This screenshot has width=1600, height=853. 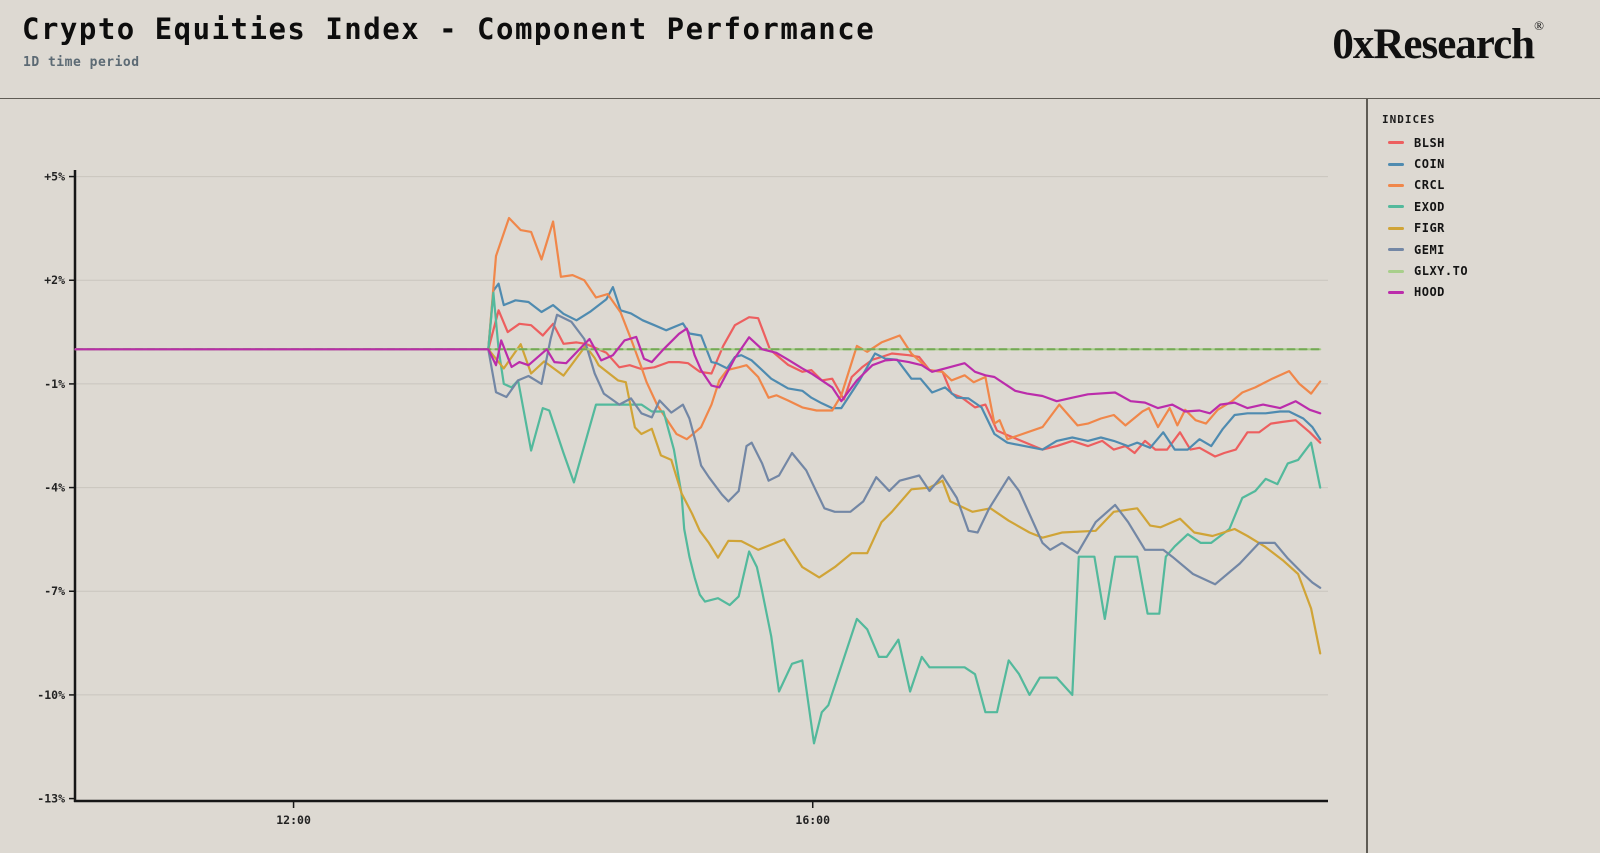 I want to click on legend-item-FIGR: FIGR, so click(x=1491, y=228).